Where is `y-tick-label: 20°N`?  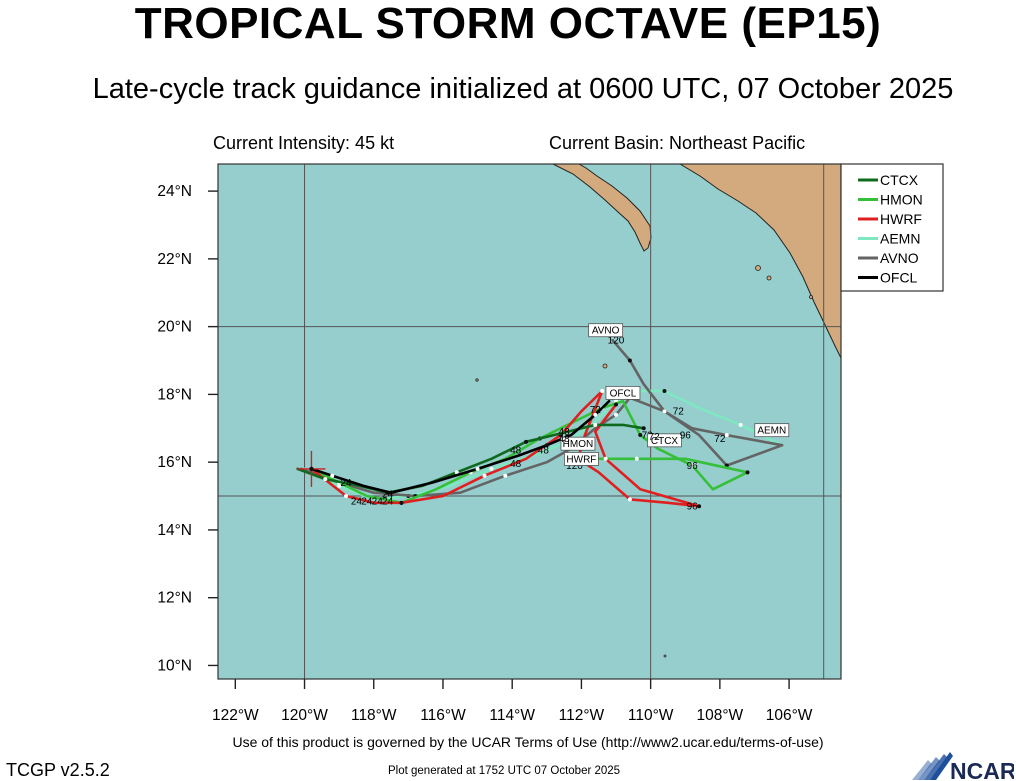
y-tick-label: 20°N is located at coordinates (174, 327).